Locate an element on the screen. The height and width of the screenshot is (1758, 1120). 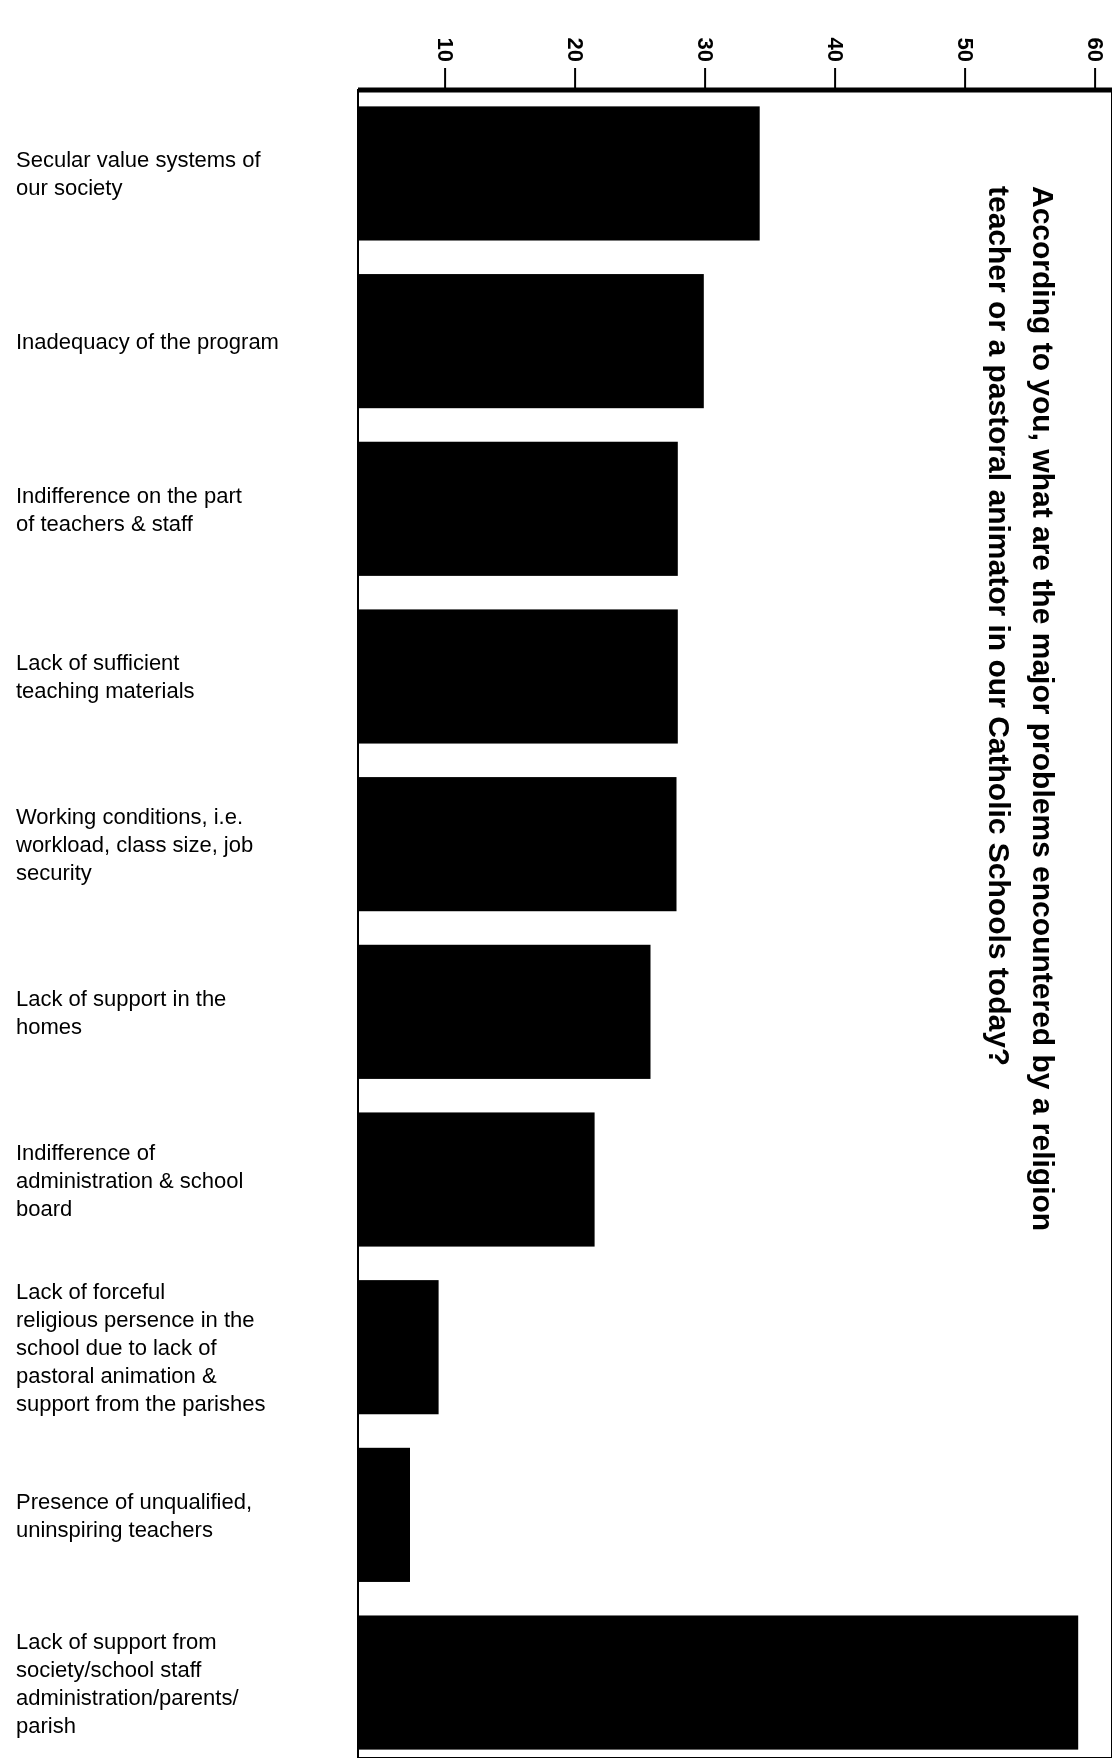
text: According to you, what are the major problems encountered by a religion teacher or a pastoral animator in our Catholic Schools today? is located at coordinates (1021, 709).